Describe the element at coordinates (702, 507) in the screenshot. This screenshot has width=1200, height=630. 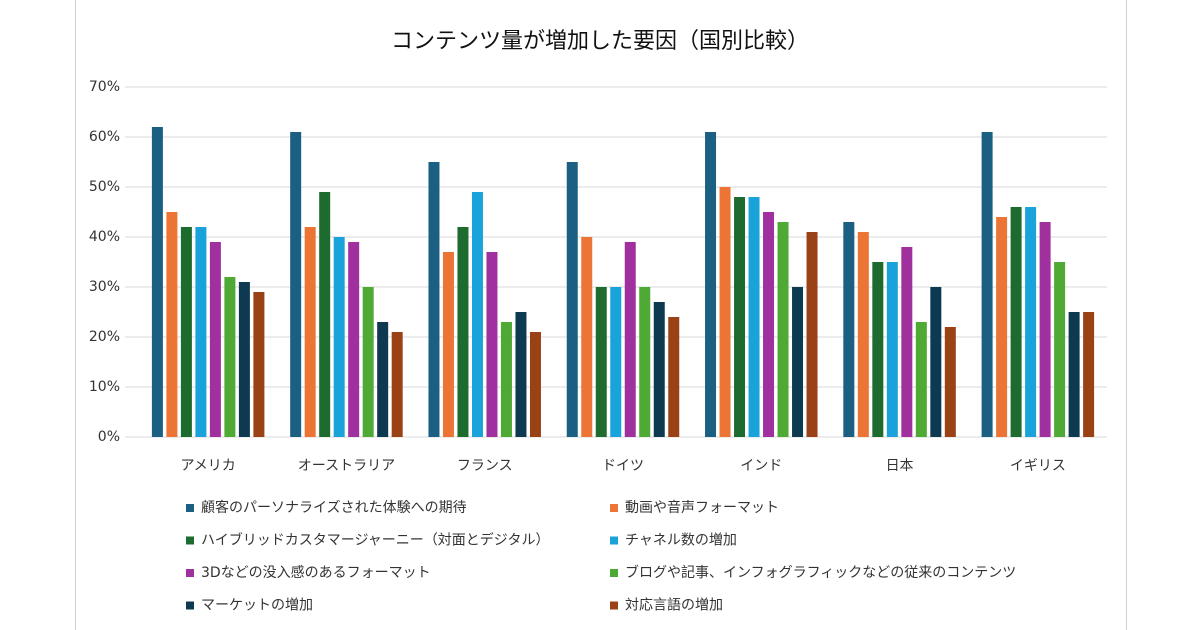
I see `legend-label: 動画や音声フォーマット` at that location.